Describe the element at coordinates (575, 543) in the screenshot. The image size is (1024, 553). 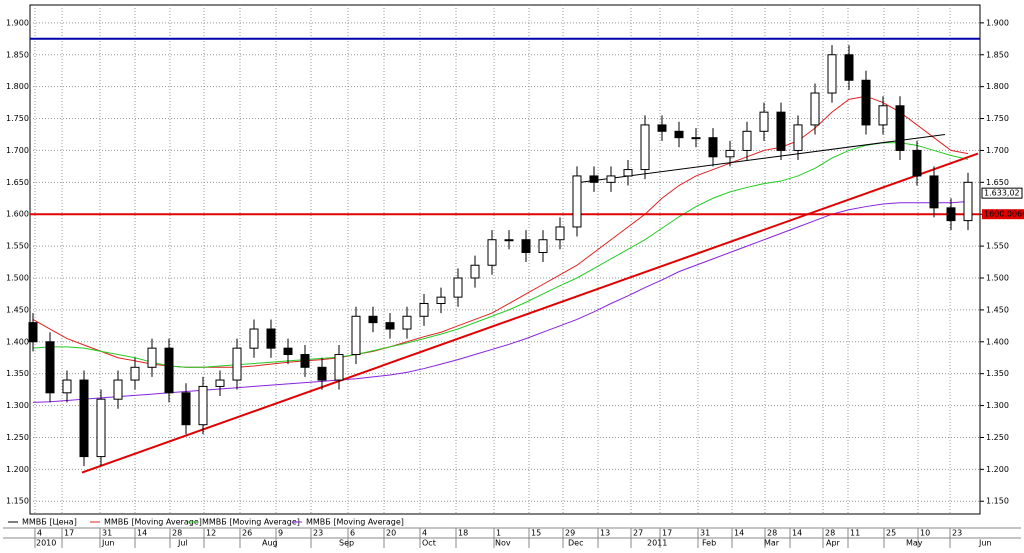
I see `x-month-label: Dec` at that location.